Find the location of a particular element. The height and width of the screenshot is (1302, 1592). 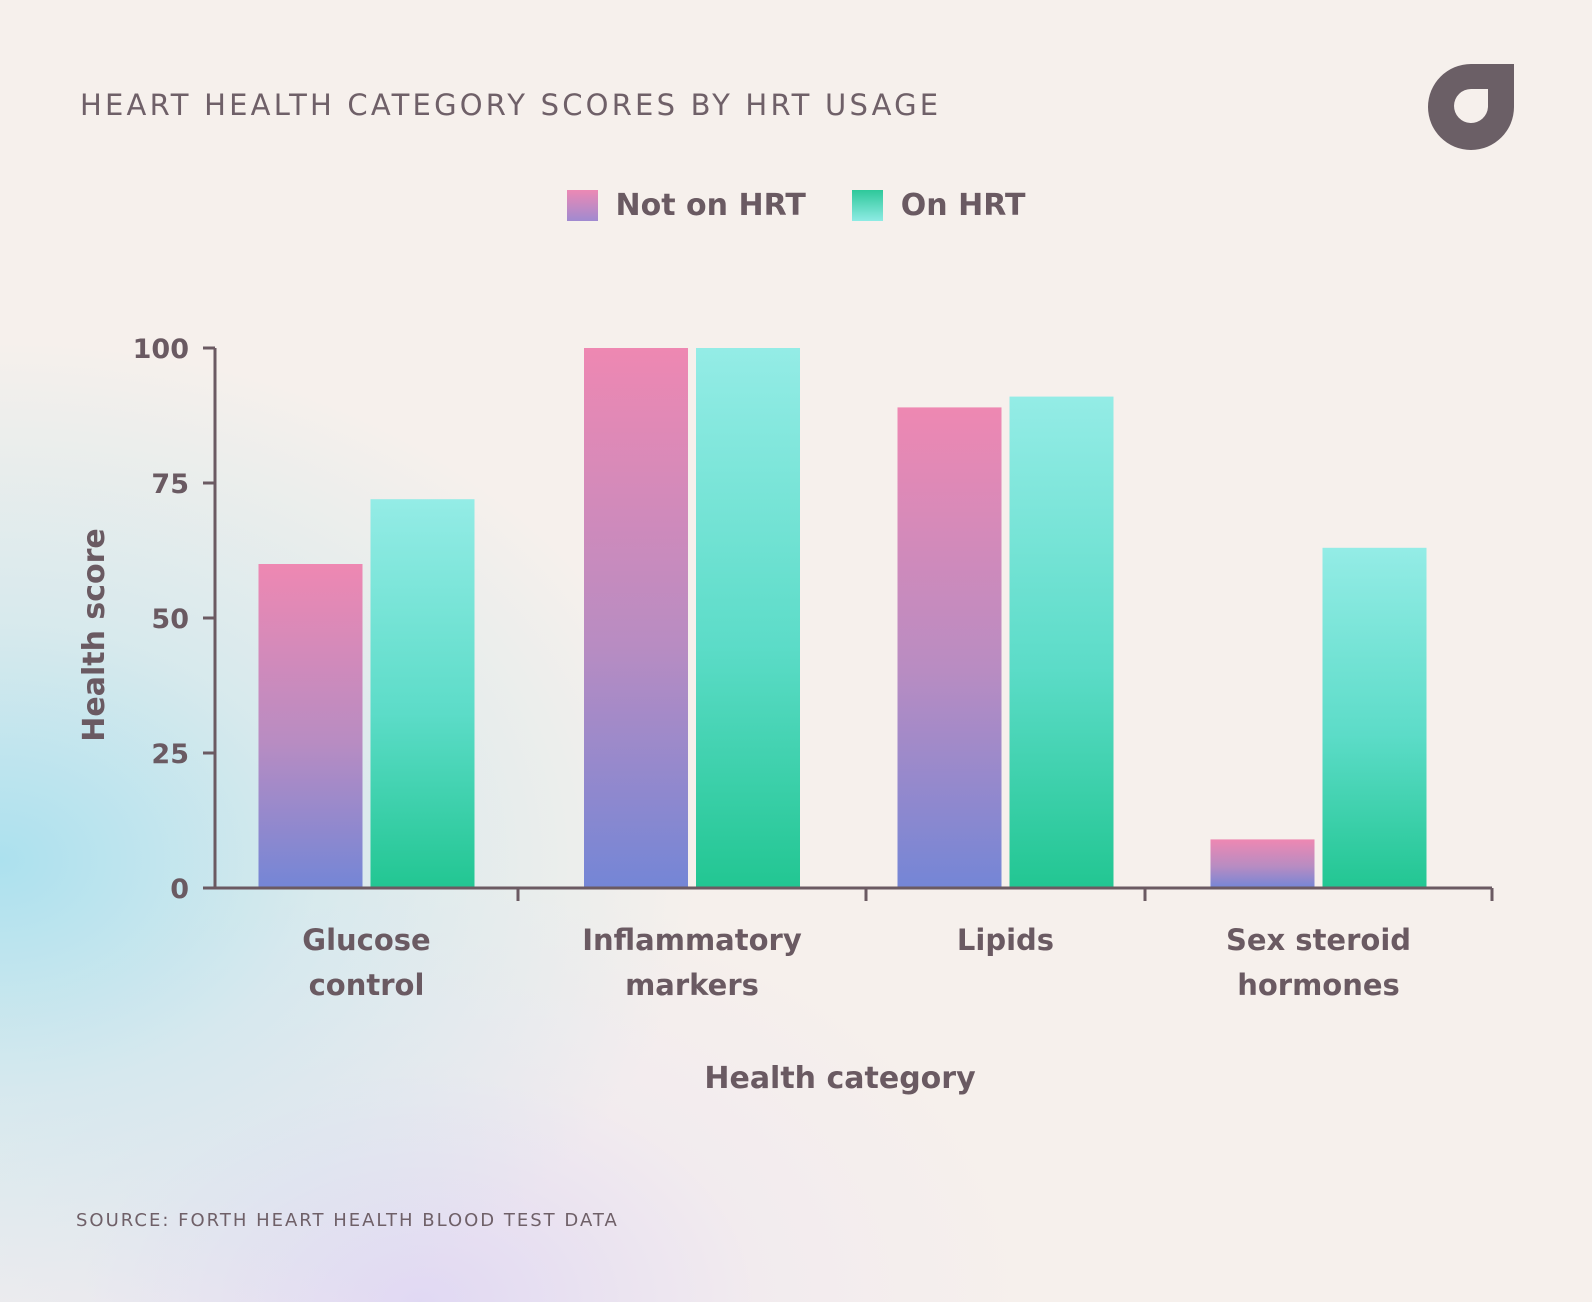

x-category-label-line: Glucose is located at coordinates (366, 940).